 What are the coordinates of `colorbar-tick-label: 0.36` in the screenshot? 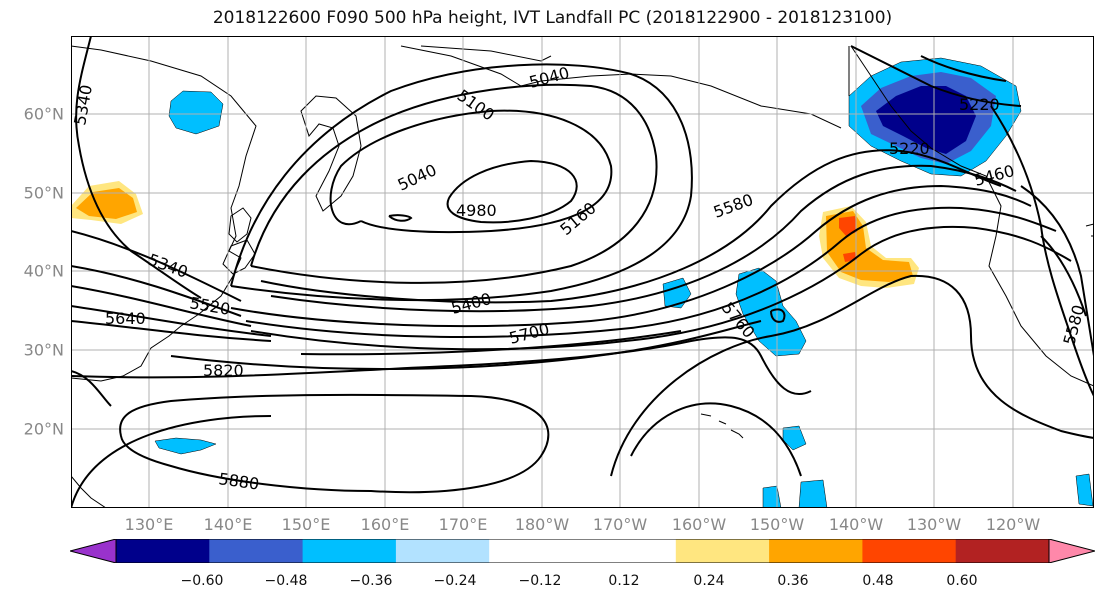 It's located at (793, 581).